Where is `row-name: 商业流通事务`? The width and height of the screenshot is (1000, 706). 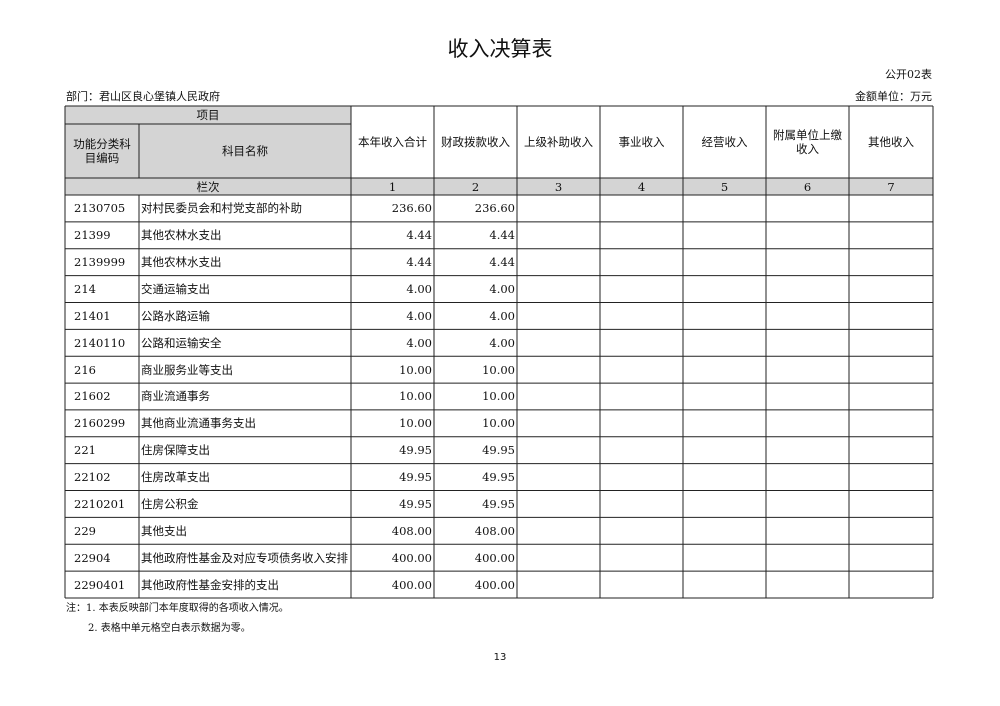
row-name: 商业流通事务 is located at coordinates (175, 396).